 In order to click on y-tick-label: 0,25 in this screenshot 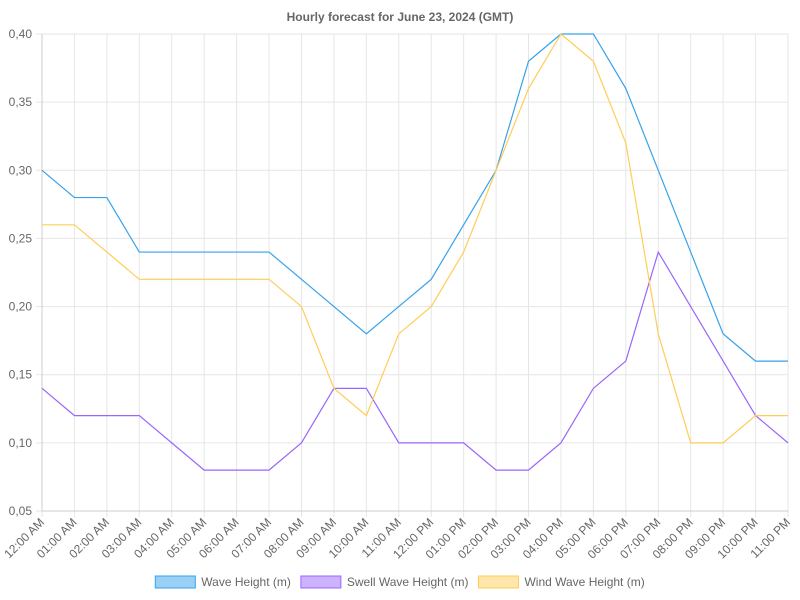, I will do `click(21, 238)`.